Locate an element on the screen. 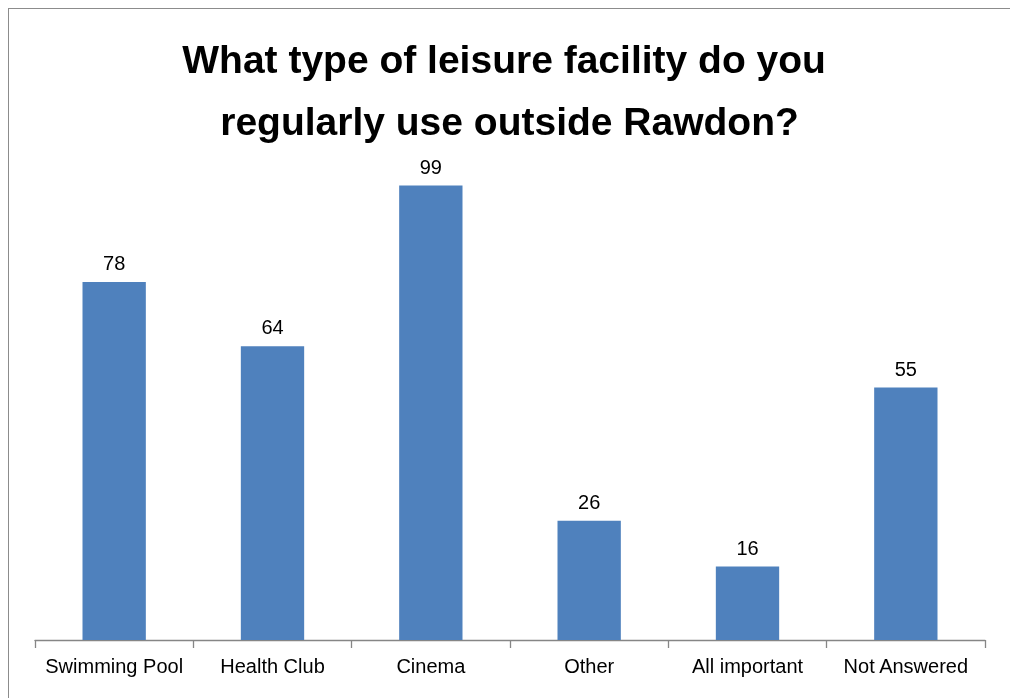  x-tick-label: Swimming Pool is located at coordinates (114, 666).